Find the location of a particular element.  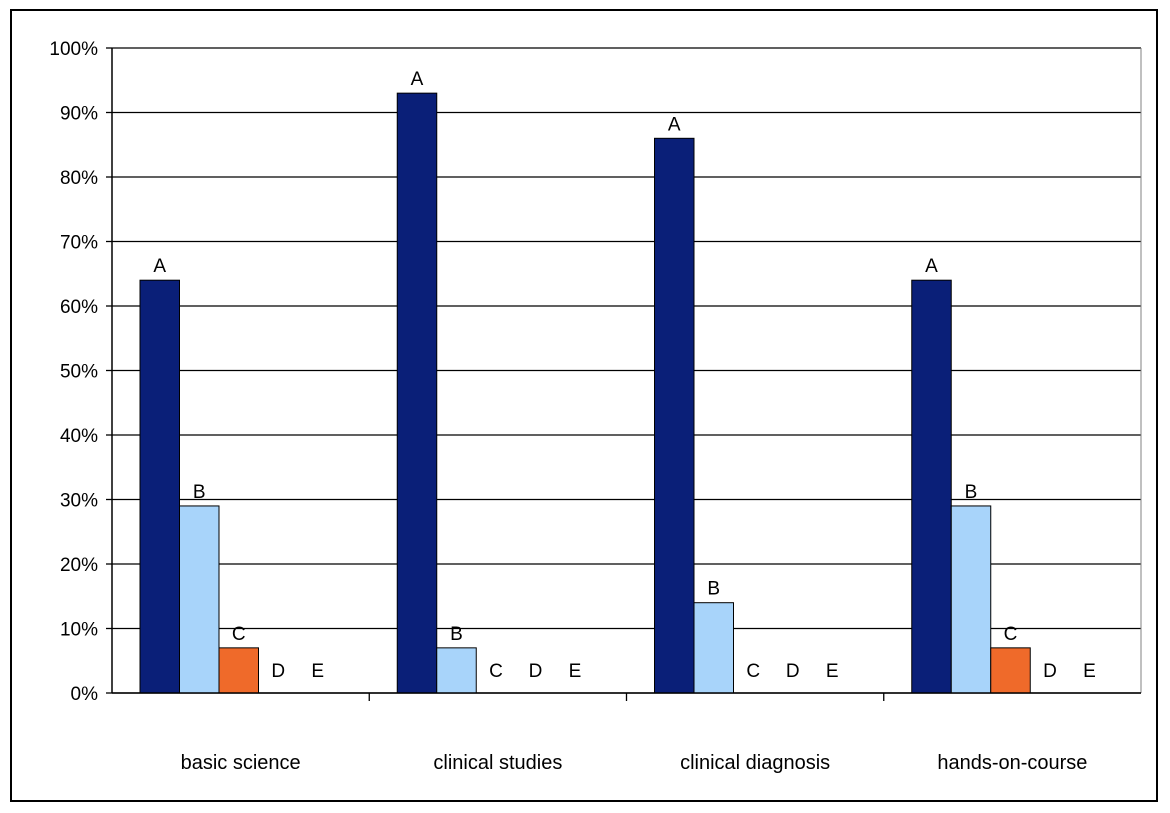

y-tick-label: 80% is located at coordinates (79, 178).